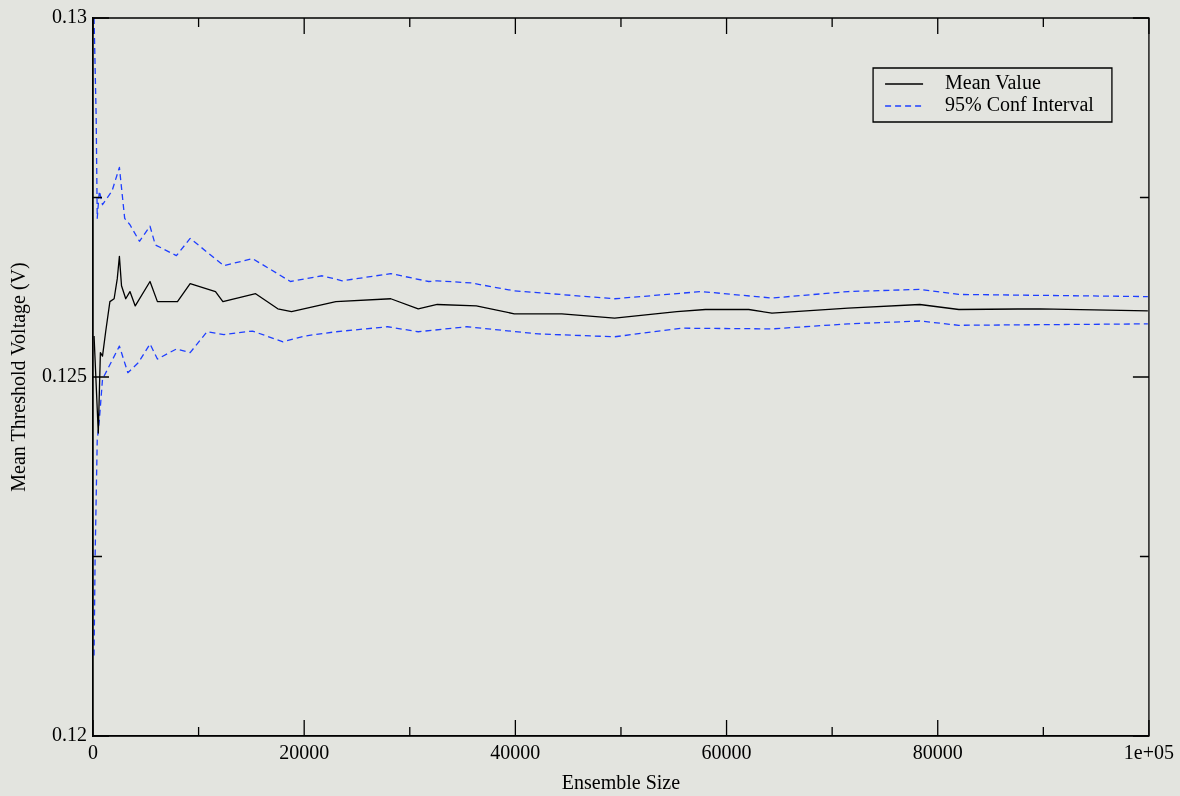 This screenshot has height=796, width=1180. I want to click on x-tick-label: 60000, so click(726, 752).